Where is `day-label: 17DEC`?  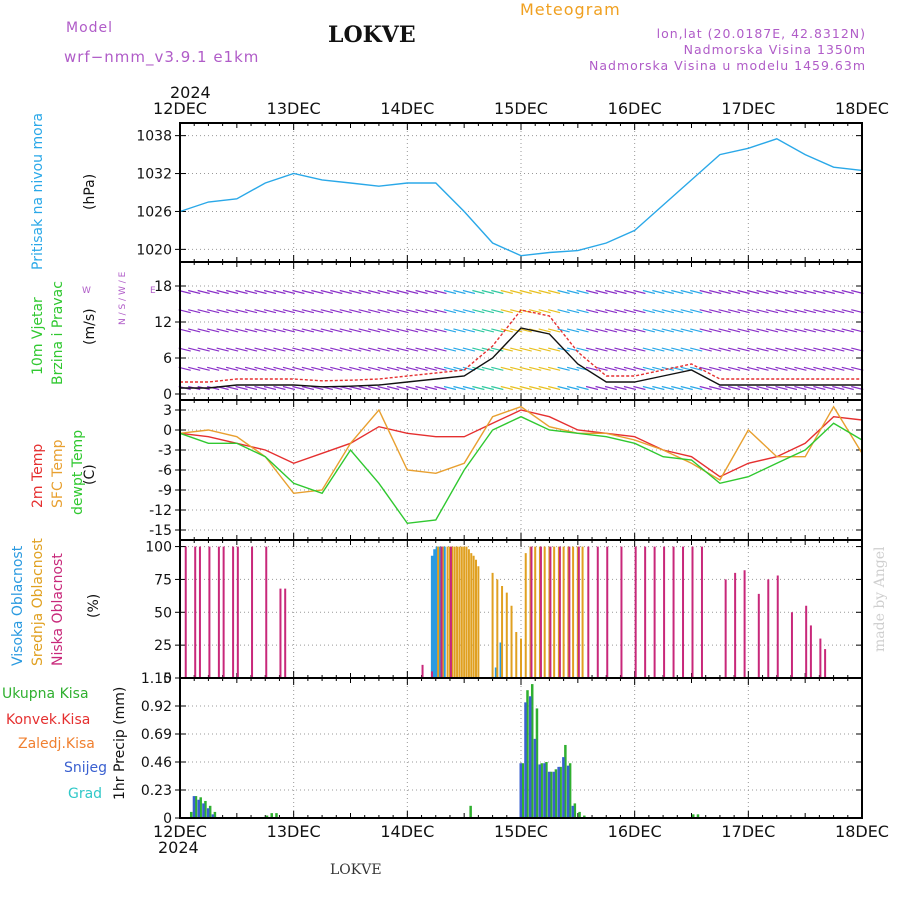 day-label: 17DEC is located at coordinates (748, 108).